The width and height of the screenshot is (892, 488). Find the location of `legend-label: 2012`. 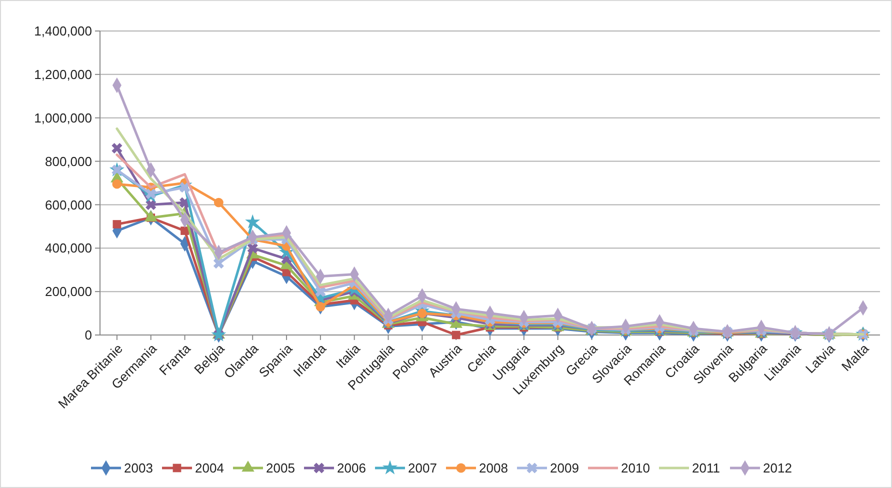

legend-label: 2012 is located at coordinates (777, 468).